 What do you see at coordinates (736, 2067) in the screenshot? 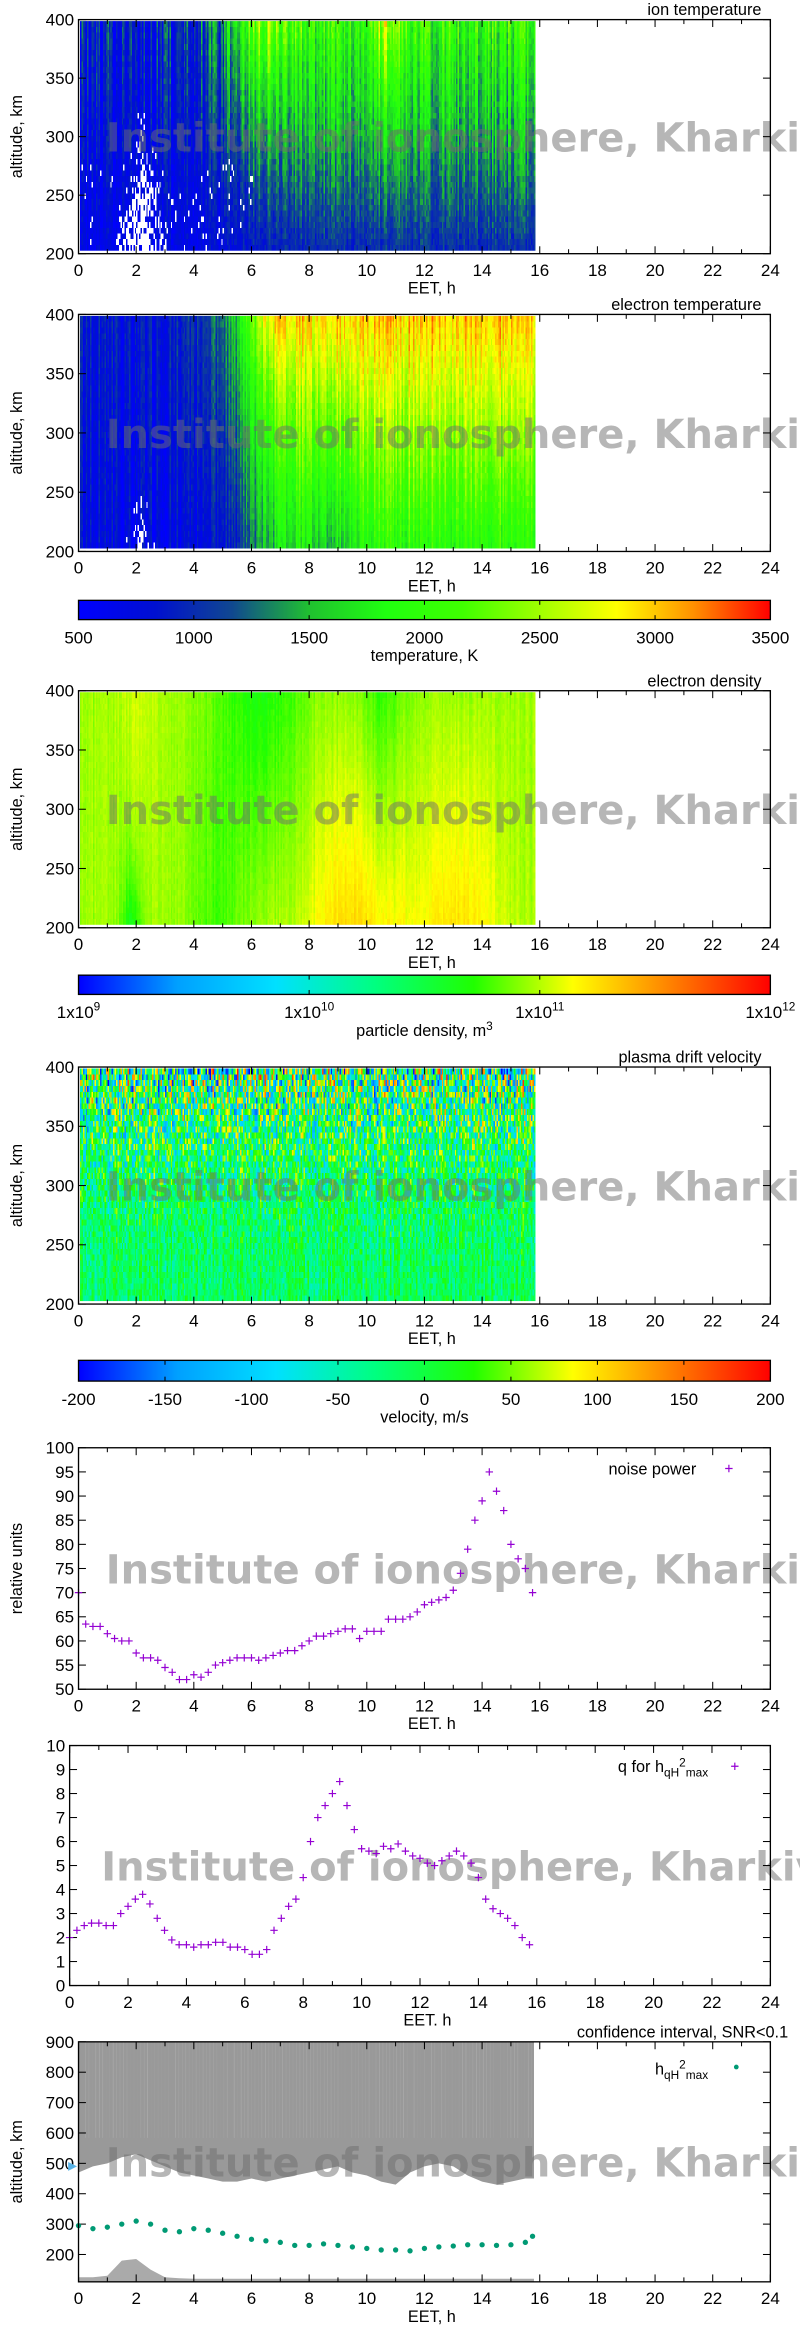
I see `legend-marker` at bounding box center [736, 2067].